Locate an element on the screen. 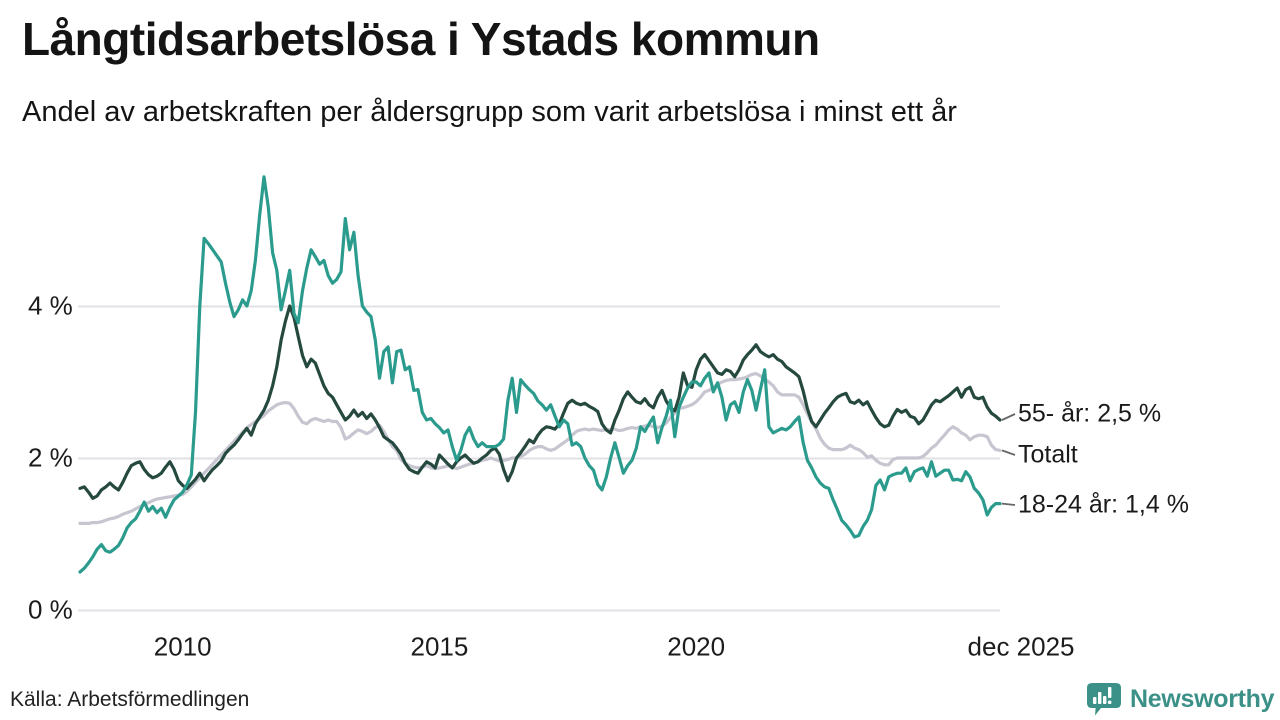  series-end-label-18-24-ar: 18-24 år: 1,4 % is located at coordinates (1103, 504).